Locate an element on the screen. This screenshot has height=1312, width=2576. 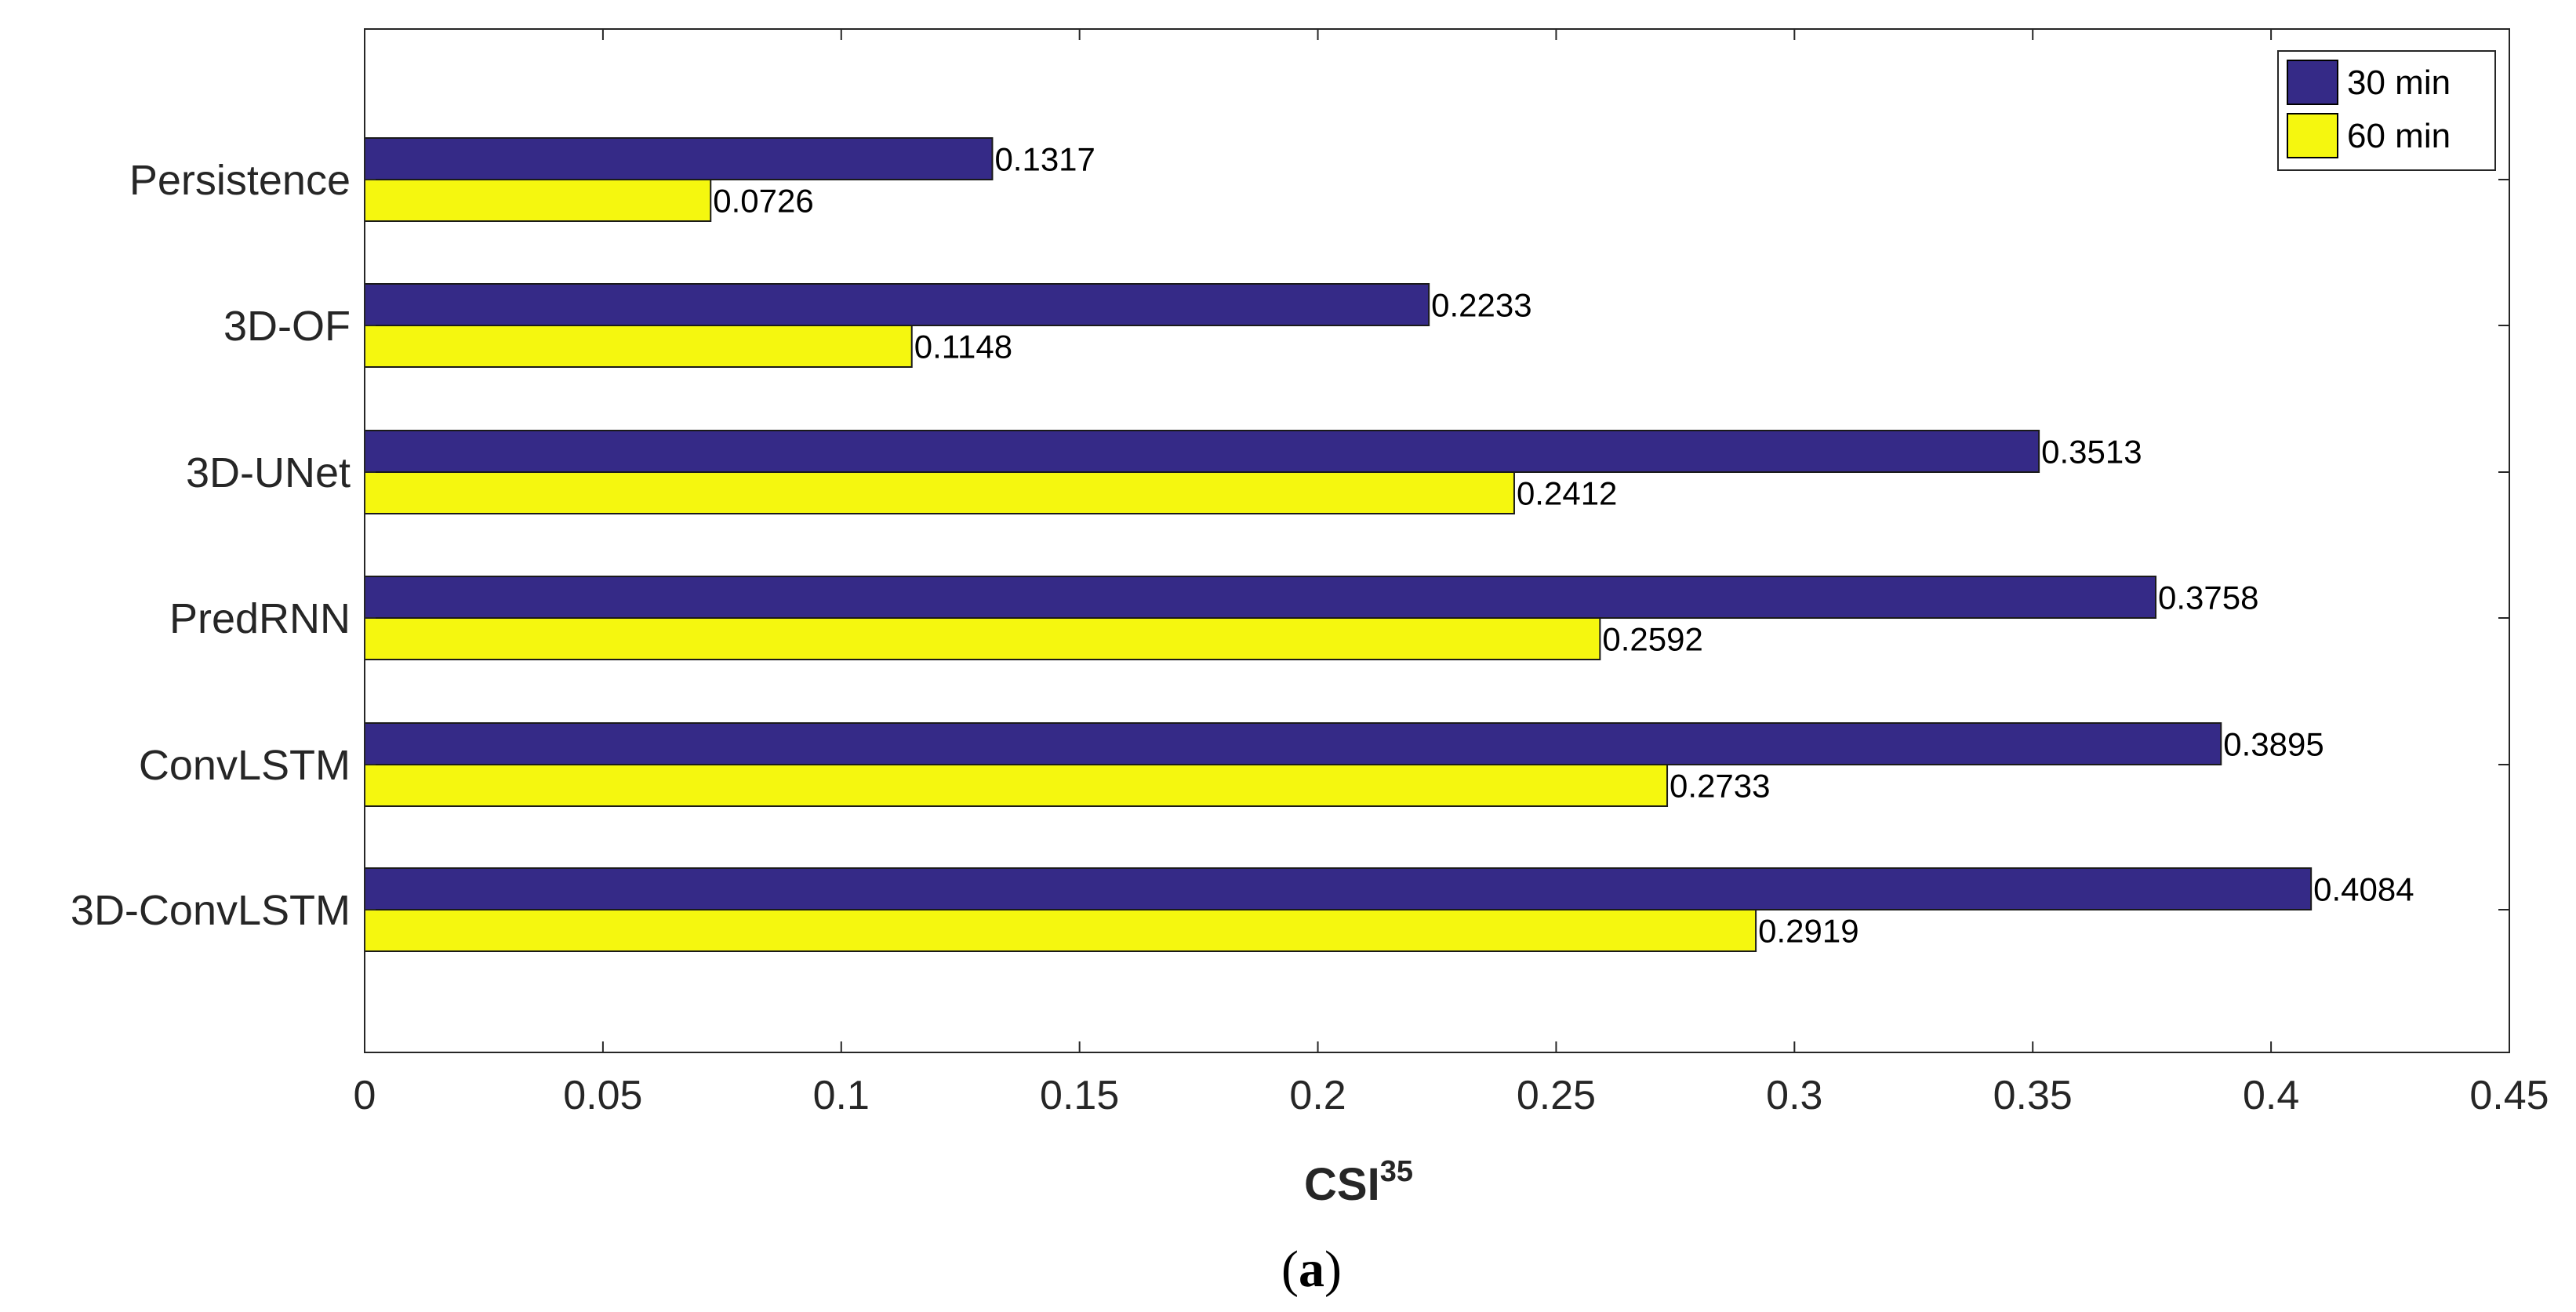
category-label-convlstm: ConvLSTM is located at coordinates (245, 765).